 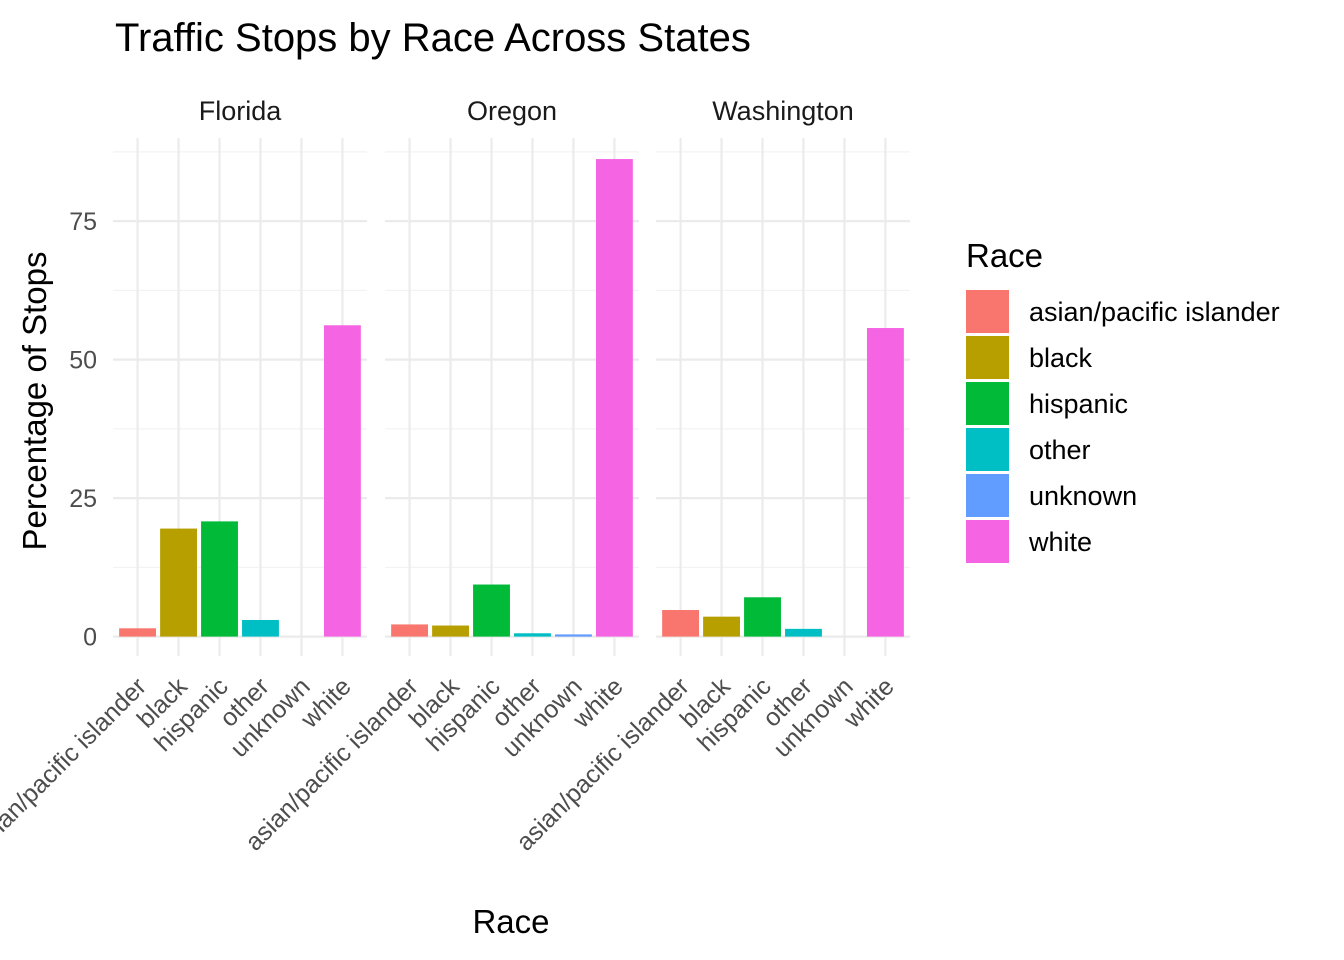 What do you see at coordinates (1060, 542) in the screenshot?
I see `legend-label: white` at bounding box center [1060, 542].